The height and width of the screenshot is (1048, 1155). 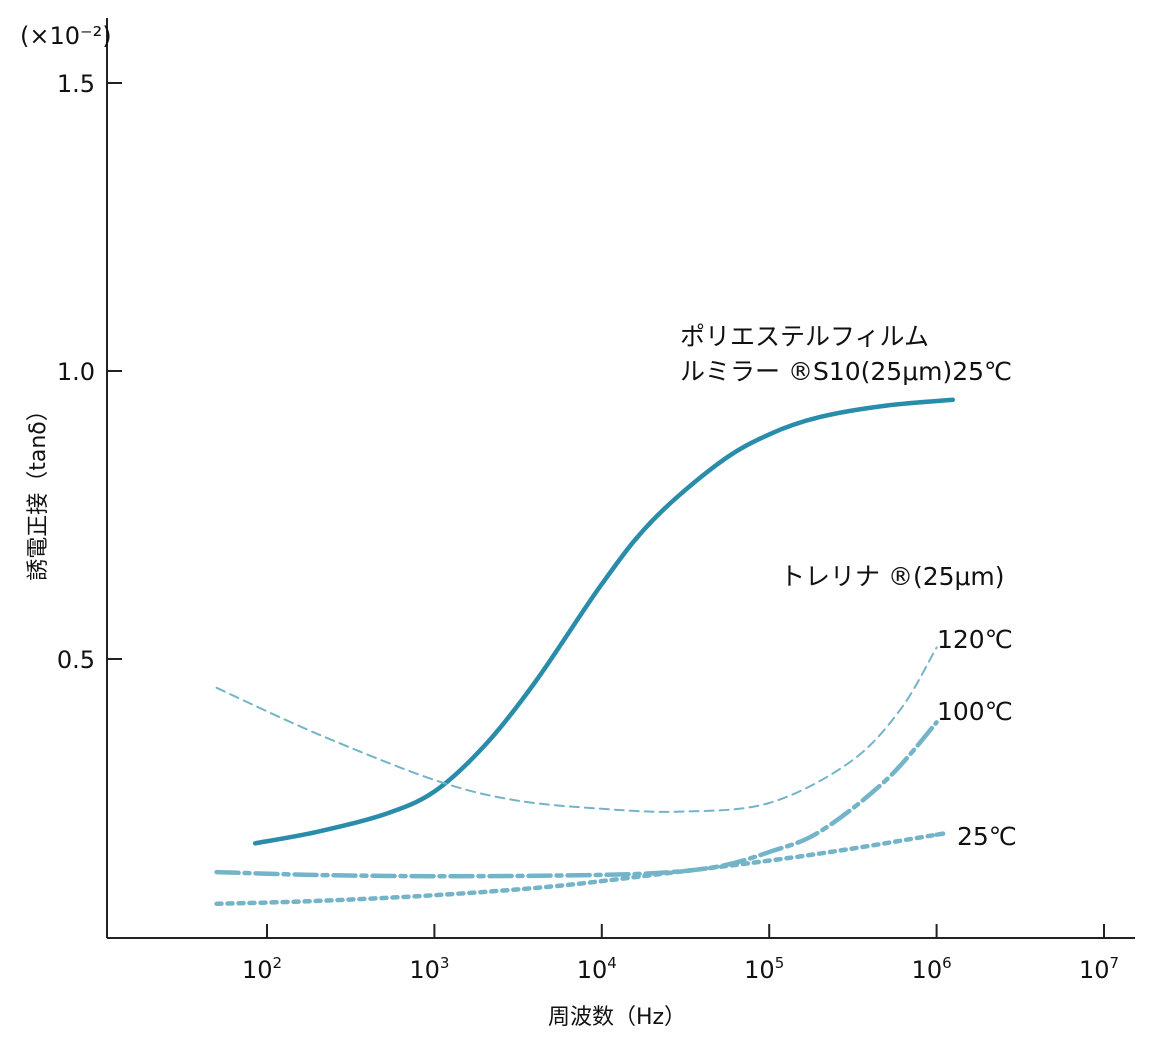 I want to click on x-ticks: 10² 10³ 10⁴ 10⁵ 10⁶ 10⁷, so click(x=680, y=954).